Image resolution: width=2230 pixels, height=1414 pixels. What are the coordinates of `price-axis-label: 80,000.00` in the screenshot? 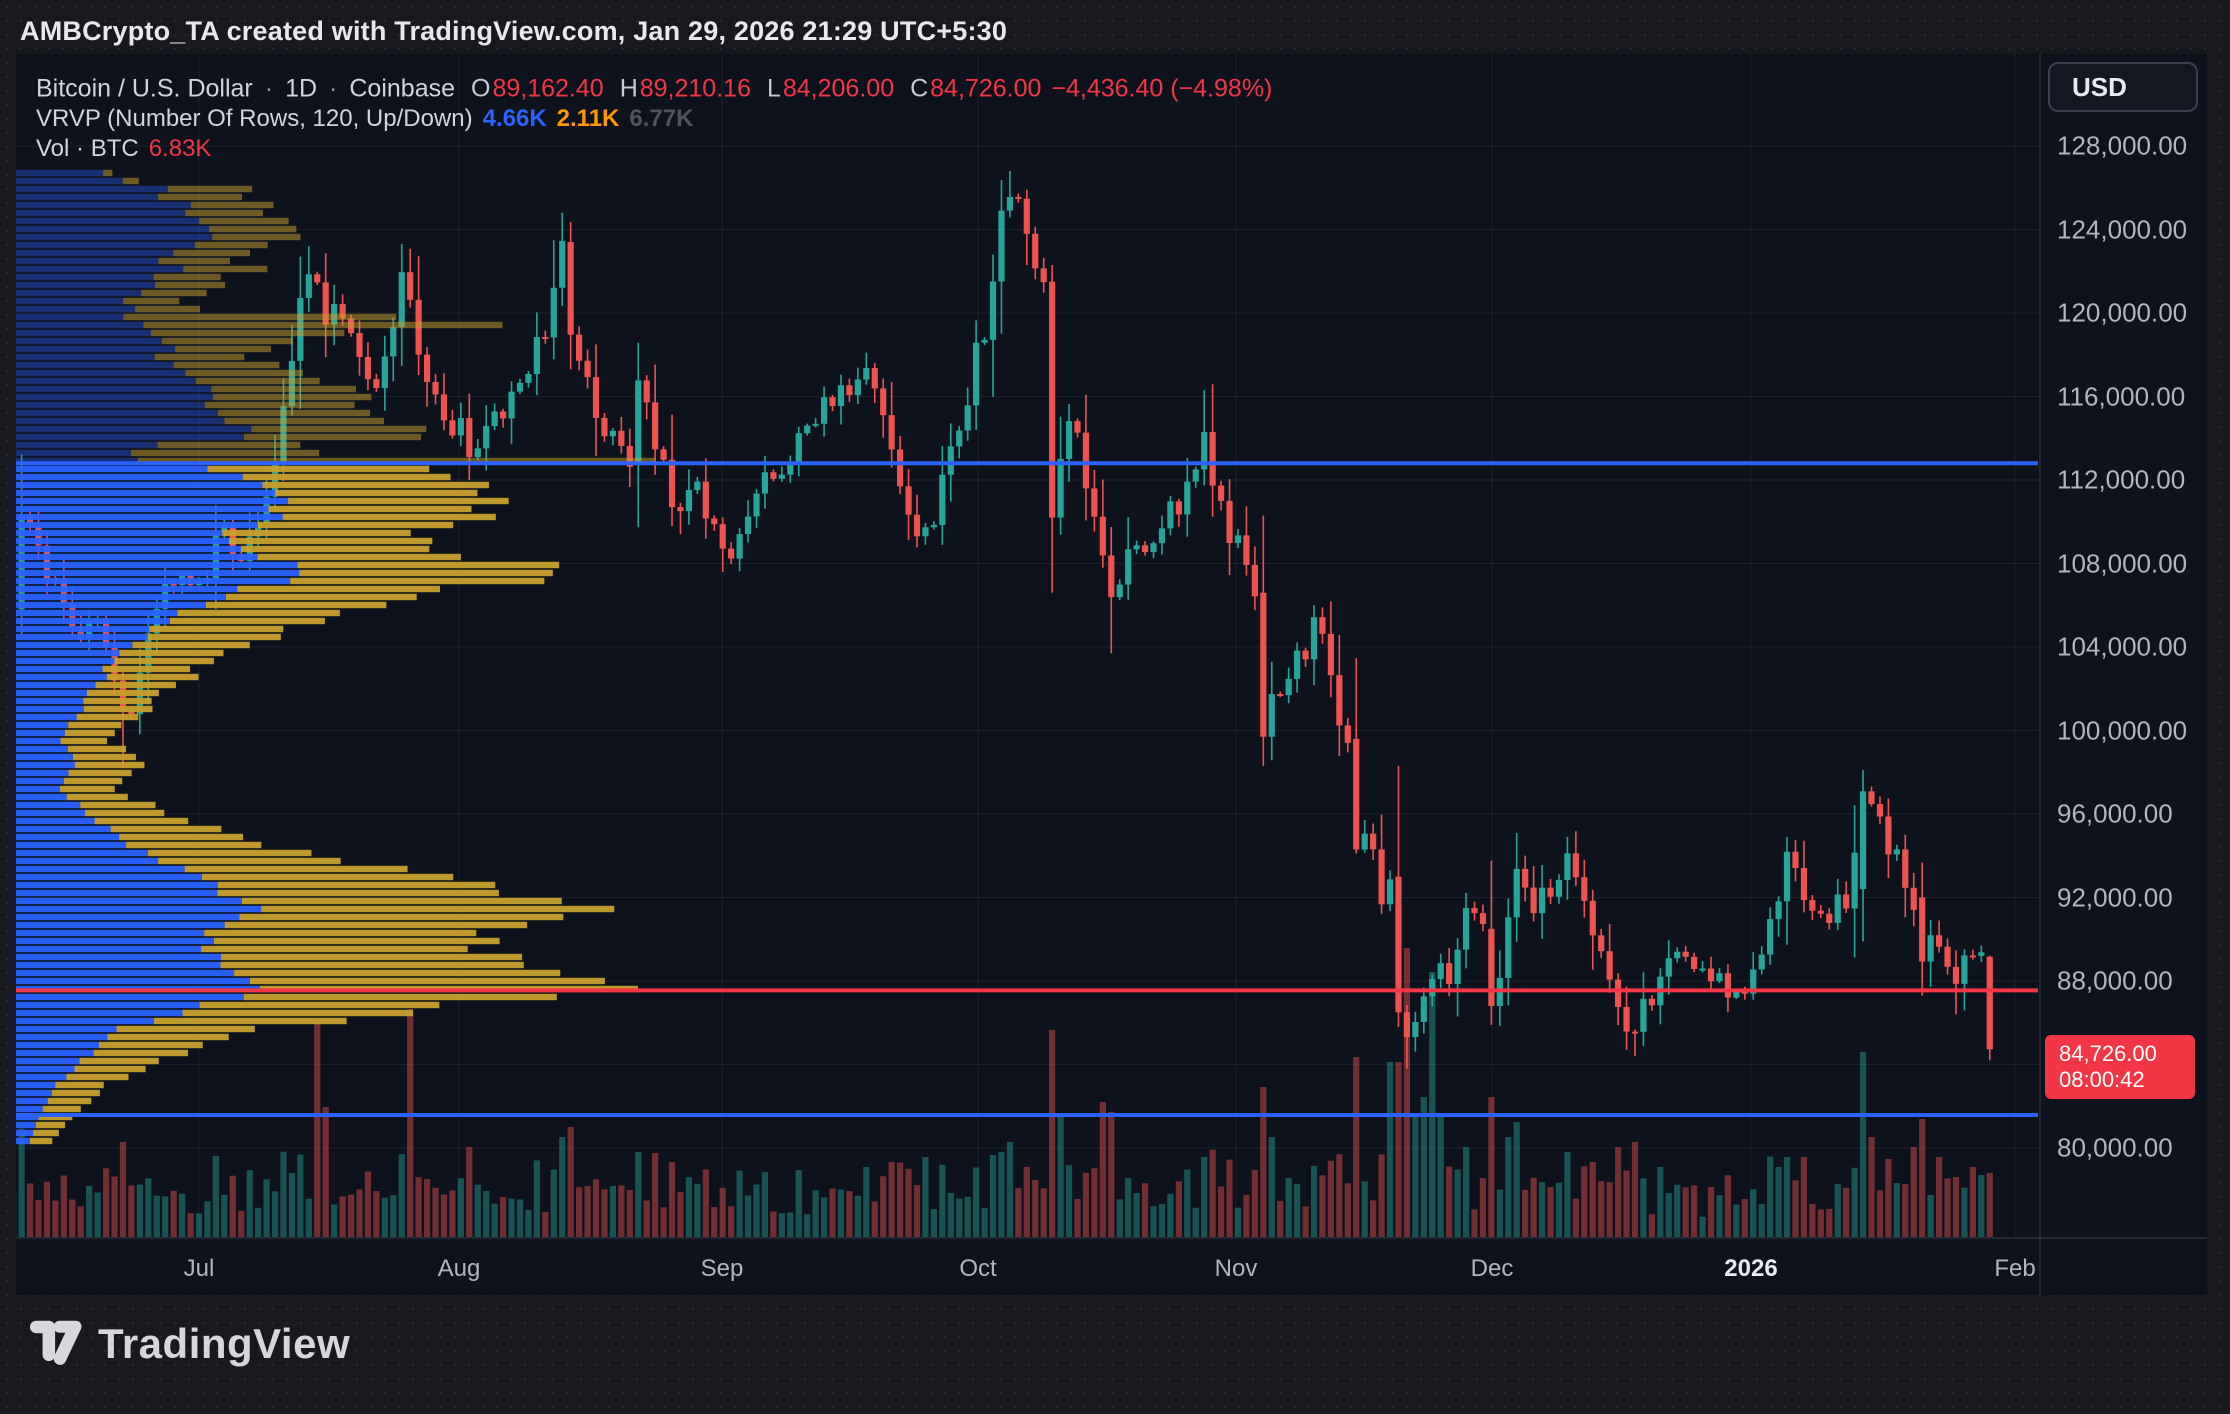 It's located at (2115, 1147).